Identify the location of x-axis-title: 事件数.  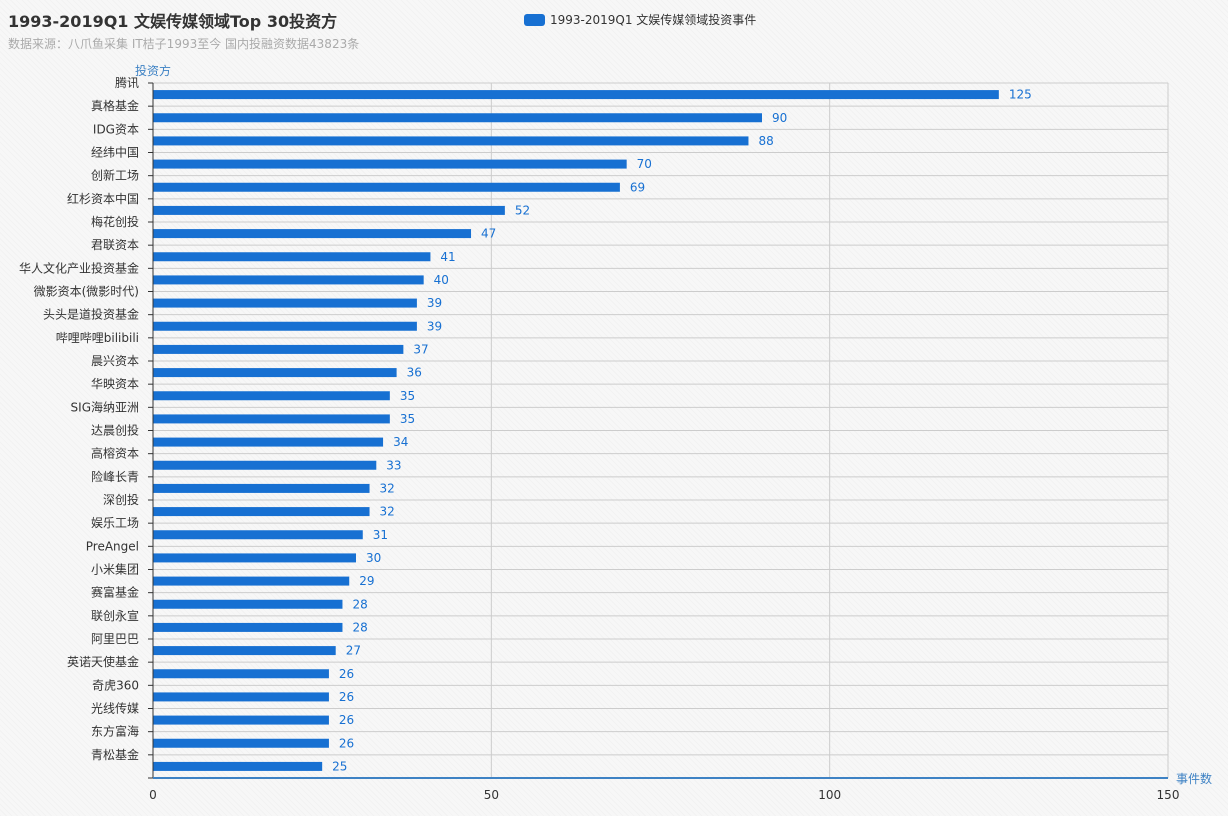
(1194, 778).